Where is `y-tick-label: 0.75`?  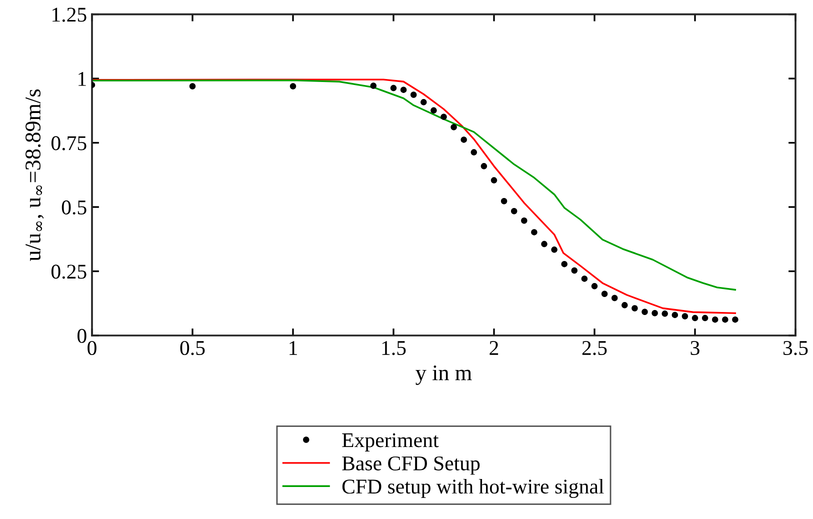
y-tick-label: 0.75 is located at coordinates (68, 143).